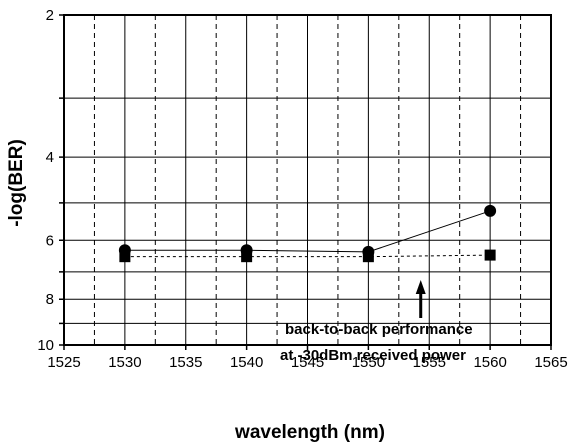 This screenshot has width=575, height=443. Describe the element at coordinates (490, 210) in the screenshot. I see `series-1-point` at that location.